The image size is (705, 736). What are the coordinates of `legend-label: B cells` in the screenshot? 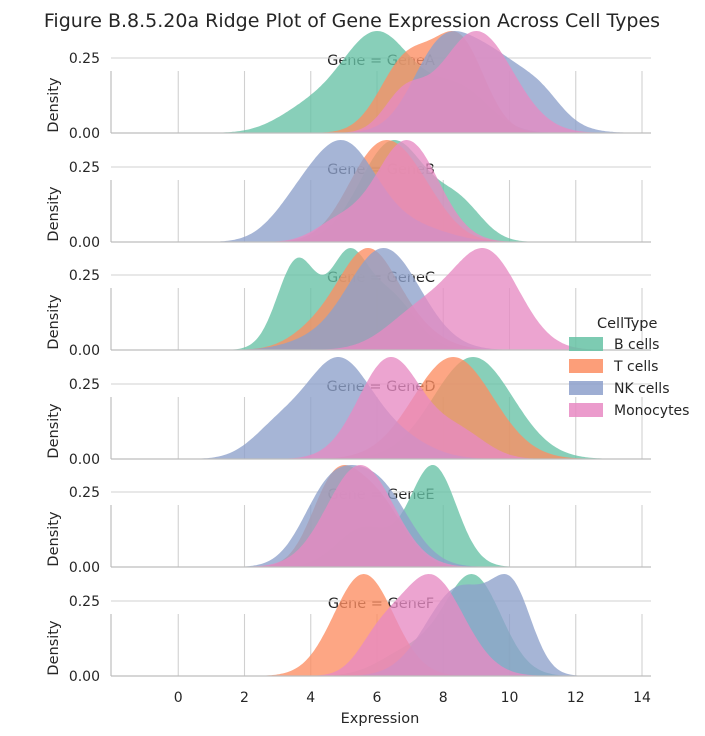 It's located at (636, 345).